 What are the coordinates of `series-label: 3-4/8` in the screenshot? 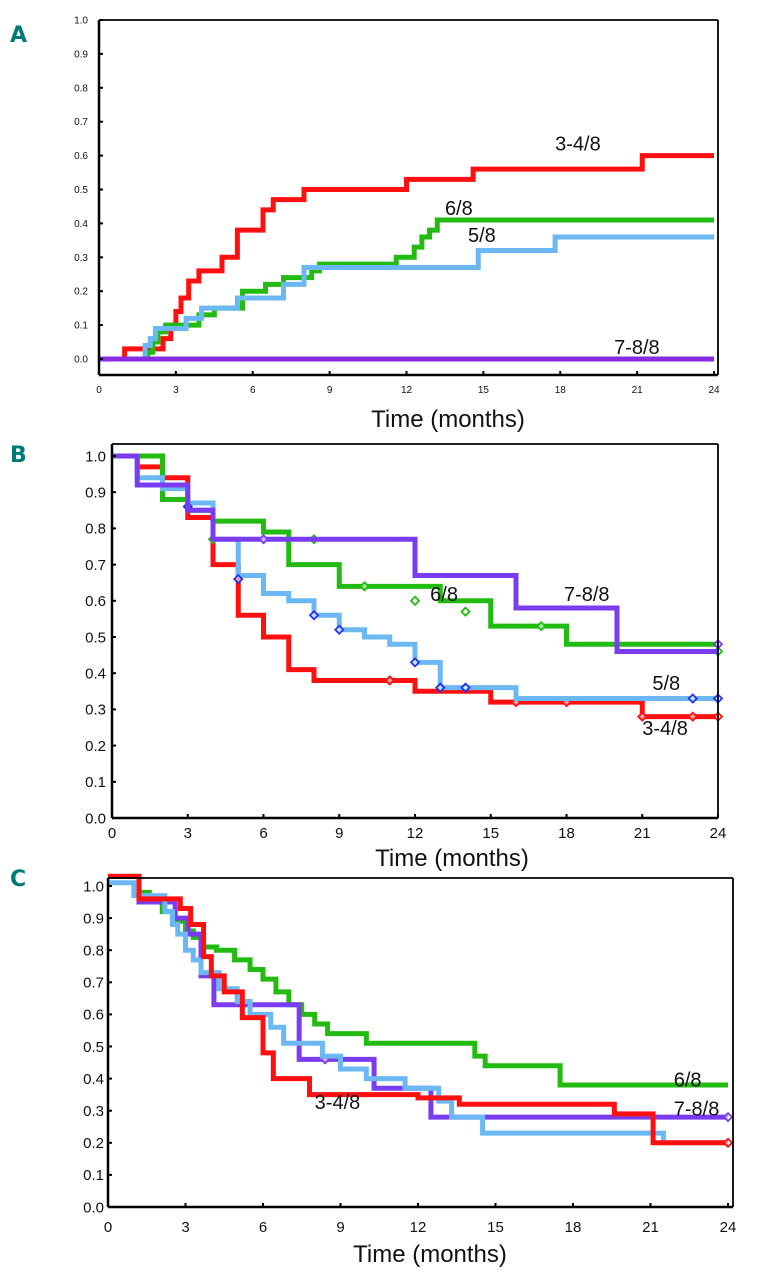 It's located at (665, 729).